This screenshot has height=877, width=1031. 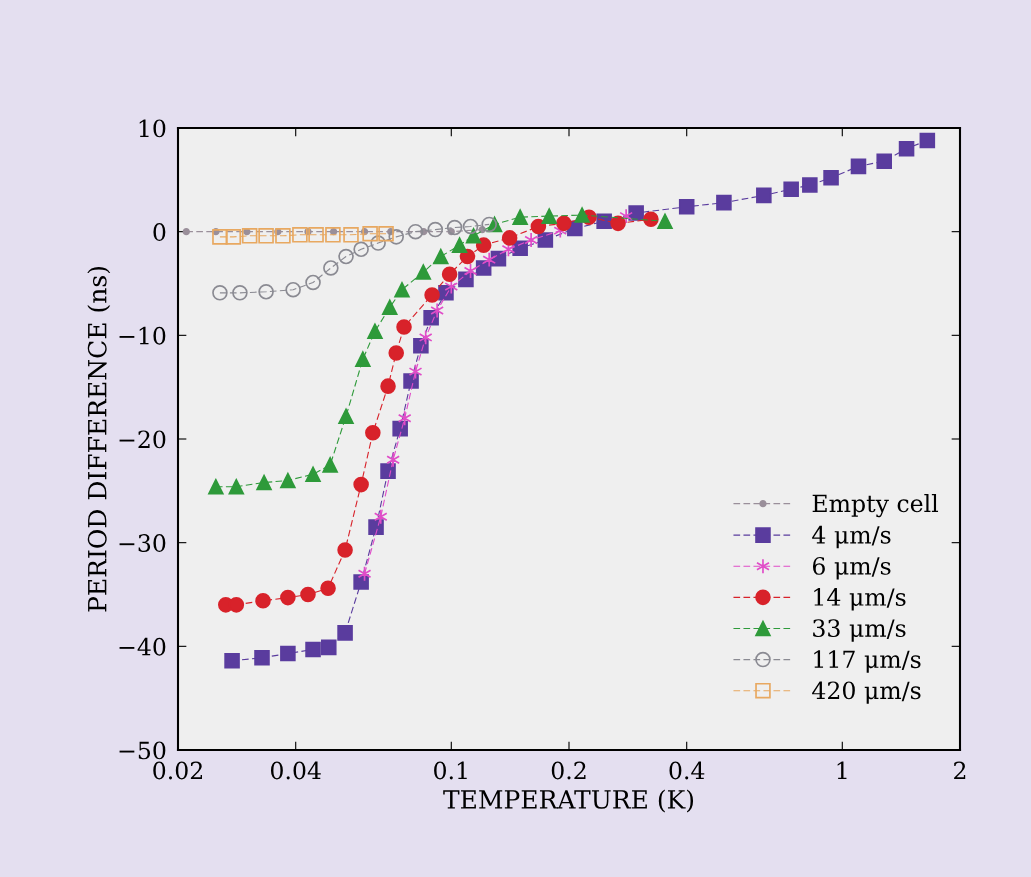 I want to click on legend-label: 6 μm/s, so click(x=851, y=568).